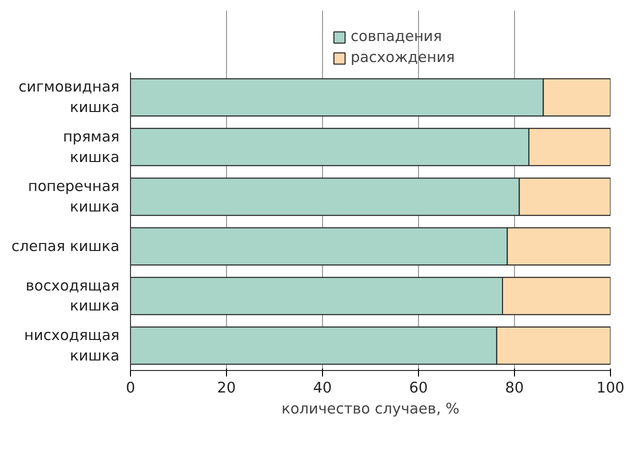 The width and height of the screenshot is (643, 456). I want to click on y-tick-label: слепая кишка, so click(65, 246).